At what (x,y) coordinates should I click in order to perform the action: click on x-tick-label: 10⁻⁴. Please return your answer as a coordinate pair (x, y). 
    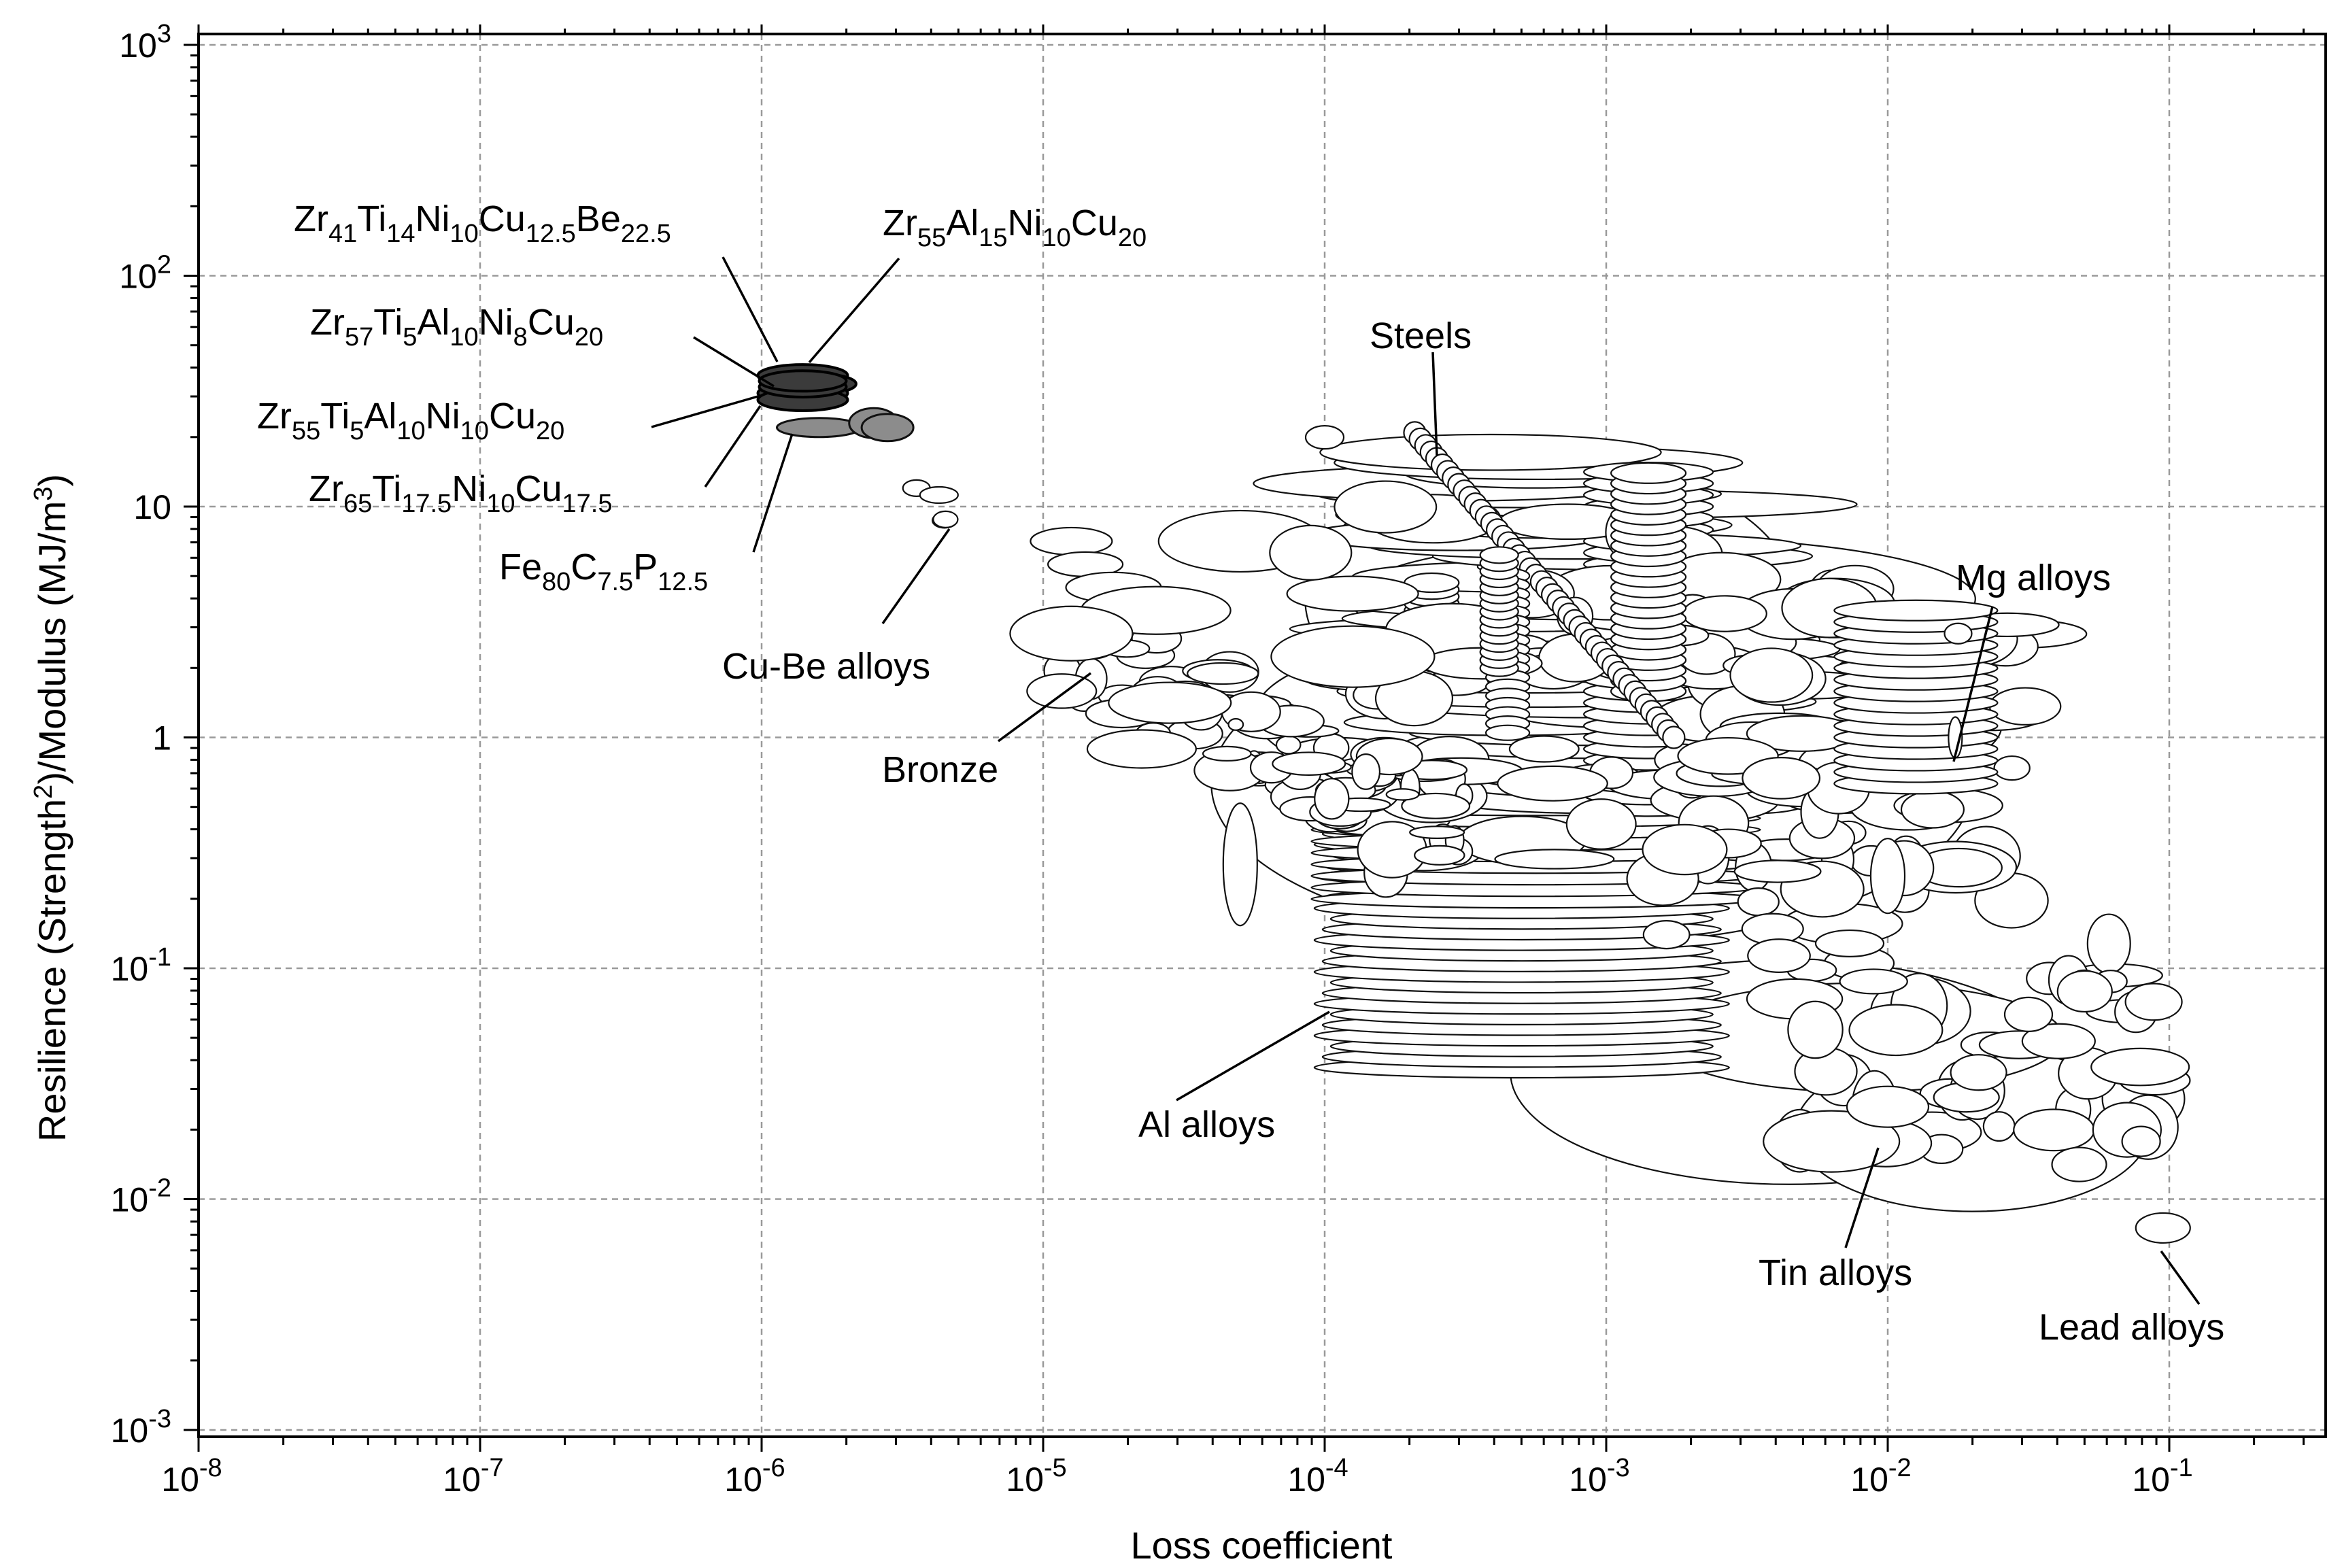
    Looking at the image, I should click on (1317, 1476).